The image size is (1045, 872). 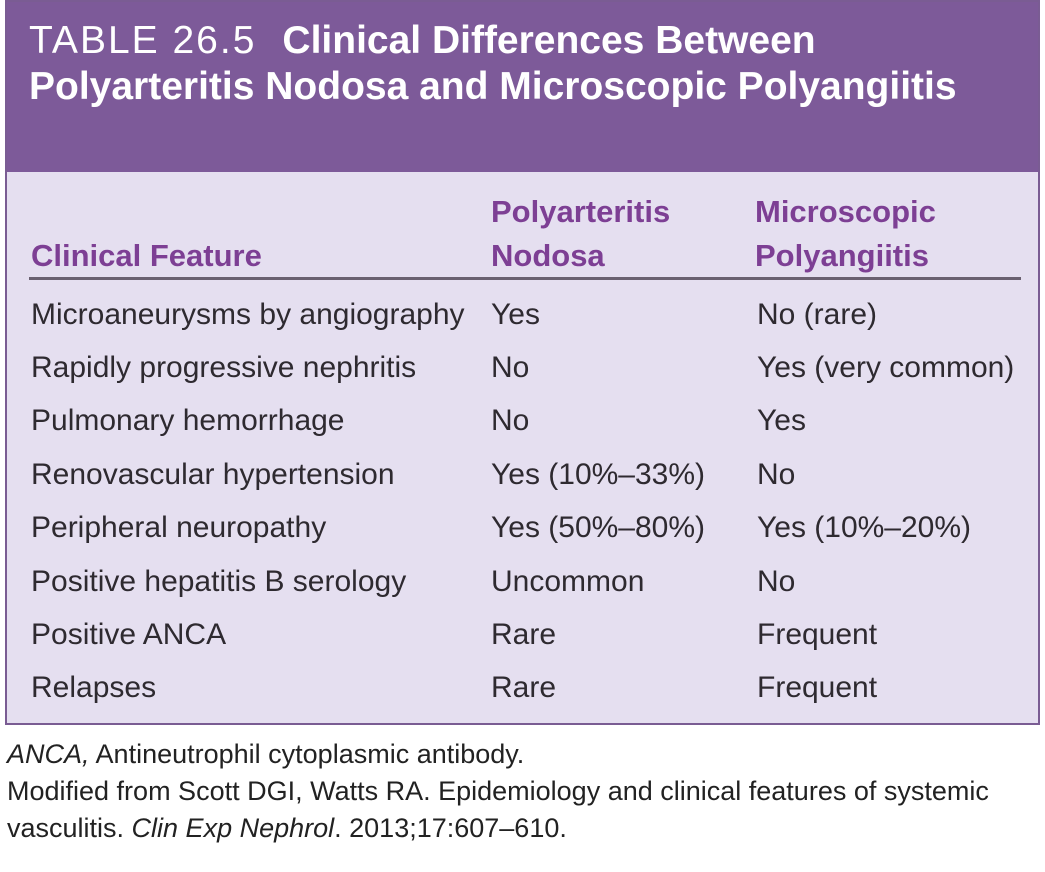 I want to click on cell-feature: Peripheral neuropathy, so click(x=179, y=527).